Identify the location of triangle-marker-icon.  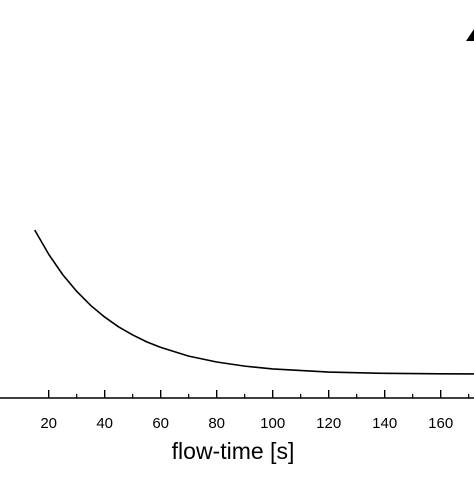
(470, 35).